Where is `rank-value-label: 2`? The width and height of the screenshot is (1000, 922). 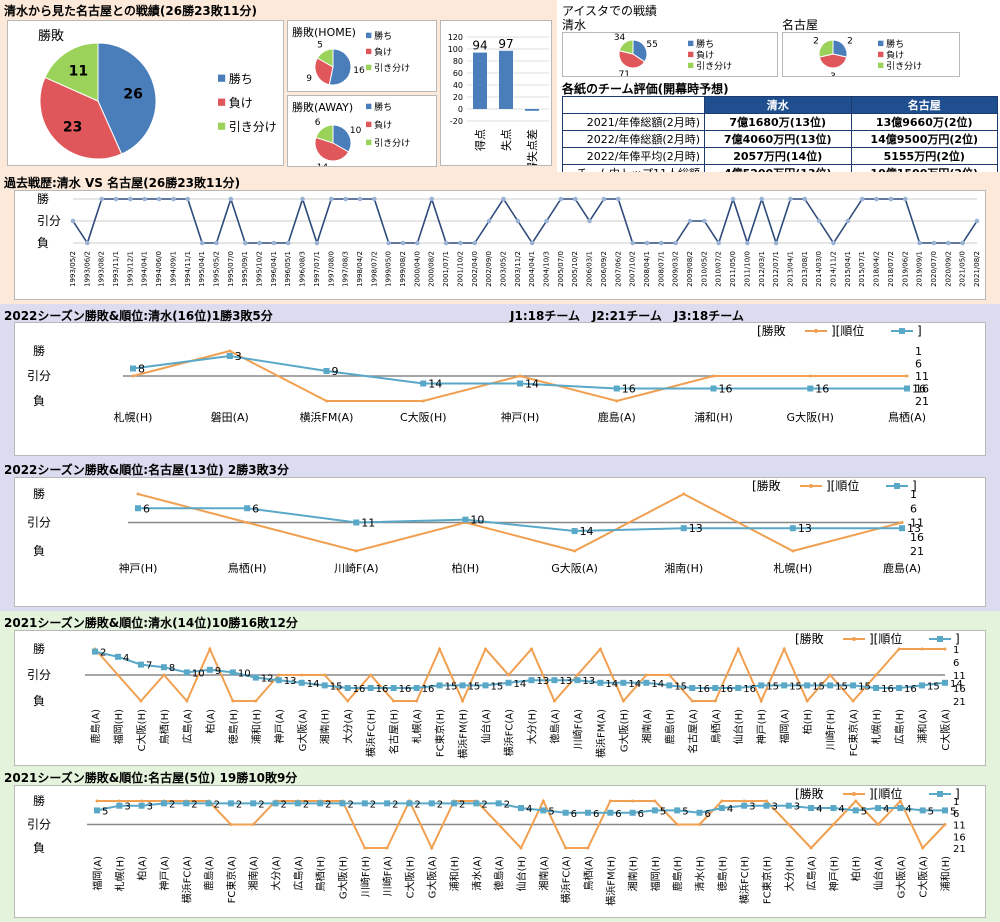
rank-value-label: 2 is located at coordinates (194, 804).